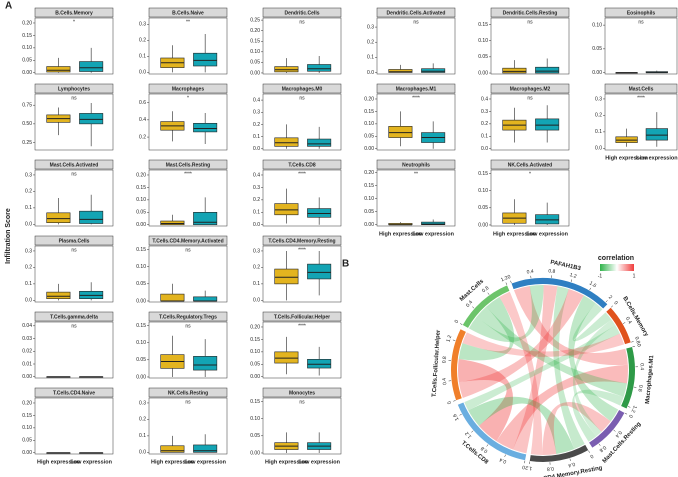  What do you see at coordinates (27, 326) in the screenshot?
I see `y-tick-label: 0.04` at bounding box center [27, 326].